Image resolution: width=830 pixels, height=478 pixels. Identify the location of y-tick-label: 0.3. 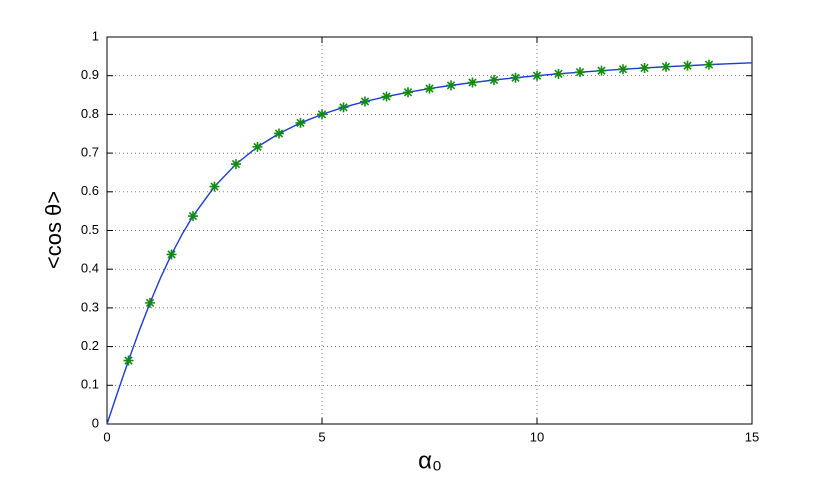
(90, 306).